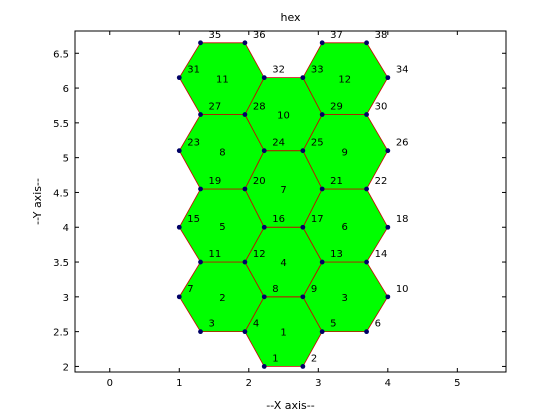 The width and height of the screenshot is (560, 420). Describe the element at coordinates (402, 219) in the screenshot. I see `node-label-18: 18` at that location.